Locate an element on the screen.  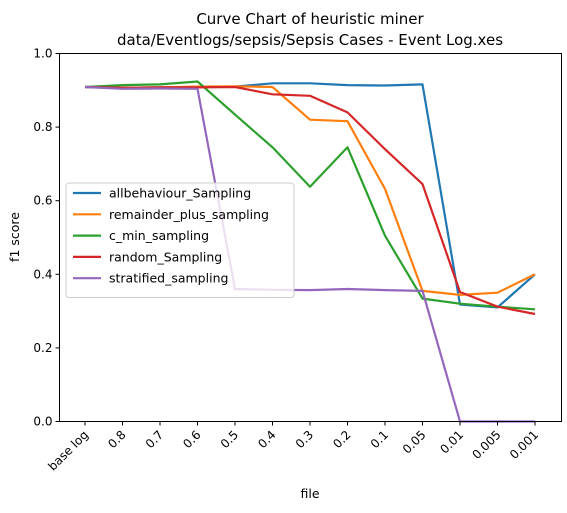
x-tick-label: 0.8 is located at coordinates (116, 439).